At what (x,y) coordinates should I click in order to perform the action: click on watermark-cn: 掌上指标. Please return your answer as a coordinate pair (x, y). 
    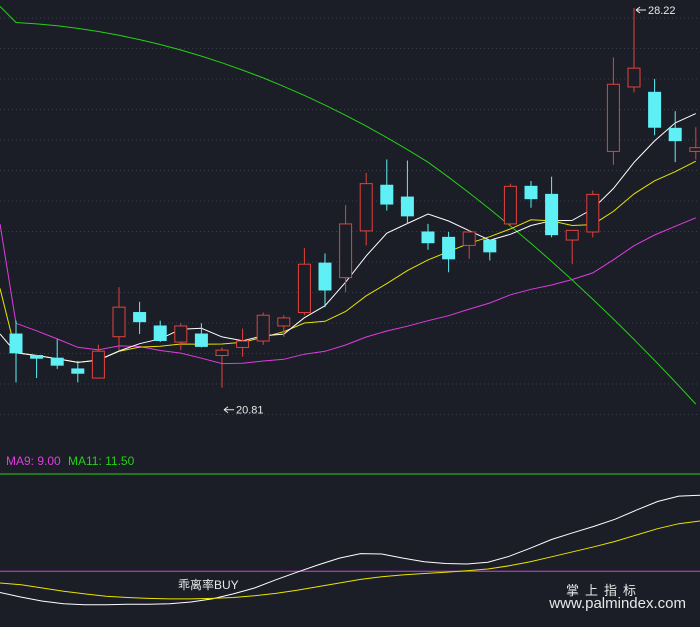
    Looking at the image, I should click on (603, 590).